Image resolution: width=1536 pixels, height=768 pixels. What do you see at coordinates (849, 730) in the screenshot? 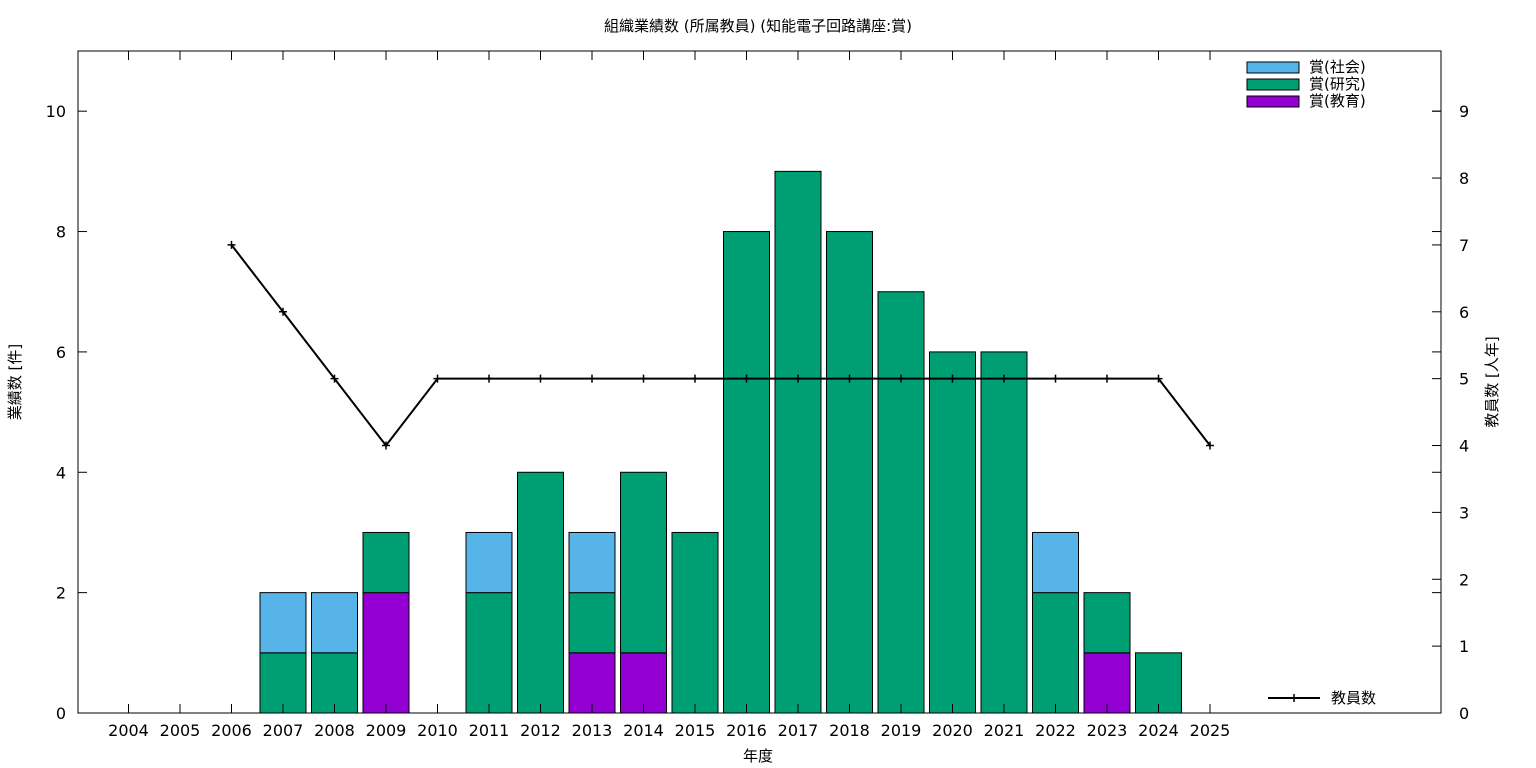
I see `x-tick-label-2018: 2018` at bounding box center [849, 730].